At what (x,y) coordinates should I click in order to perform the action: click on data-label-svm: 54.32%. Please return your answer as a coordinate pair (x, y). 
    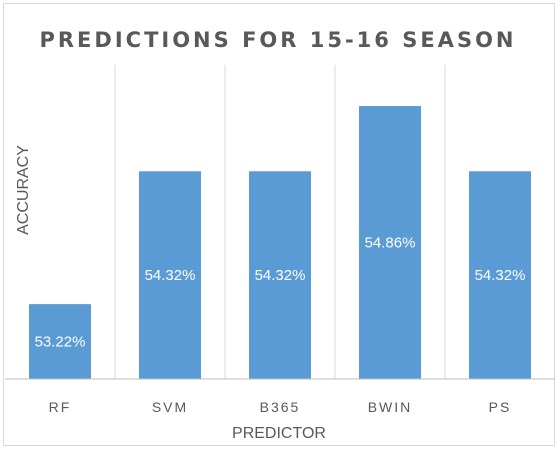
    Looking at the image, I should click on (170, 275).